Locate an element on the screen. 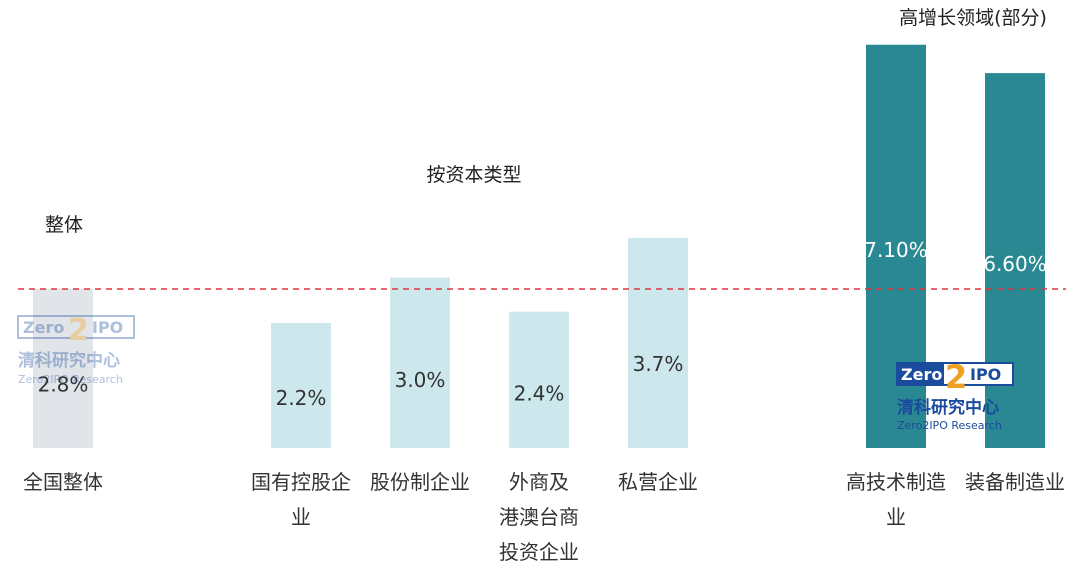  value-label-0: 2.8% is located at coordinates (63, 384).